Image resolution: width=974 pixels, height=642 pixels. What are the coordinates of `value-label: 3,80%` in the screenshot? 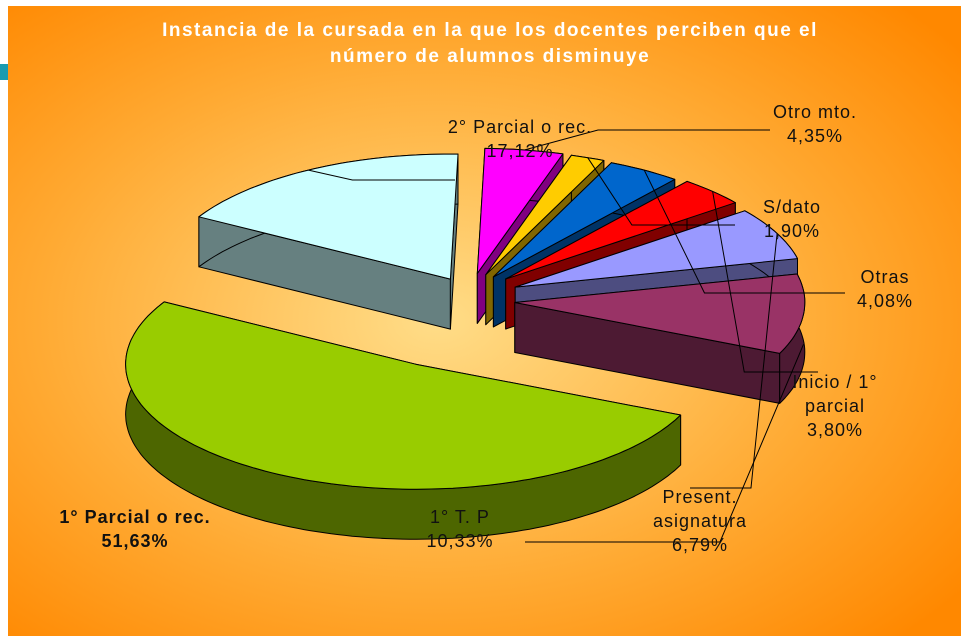 It's located at (835, 430).